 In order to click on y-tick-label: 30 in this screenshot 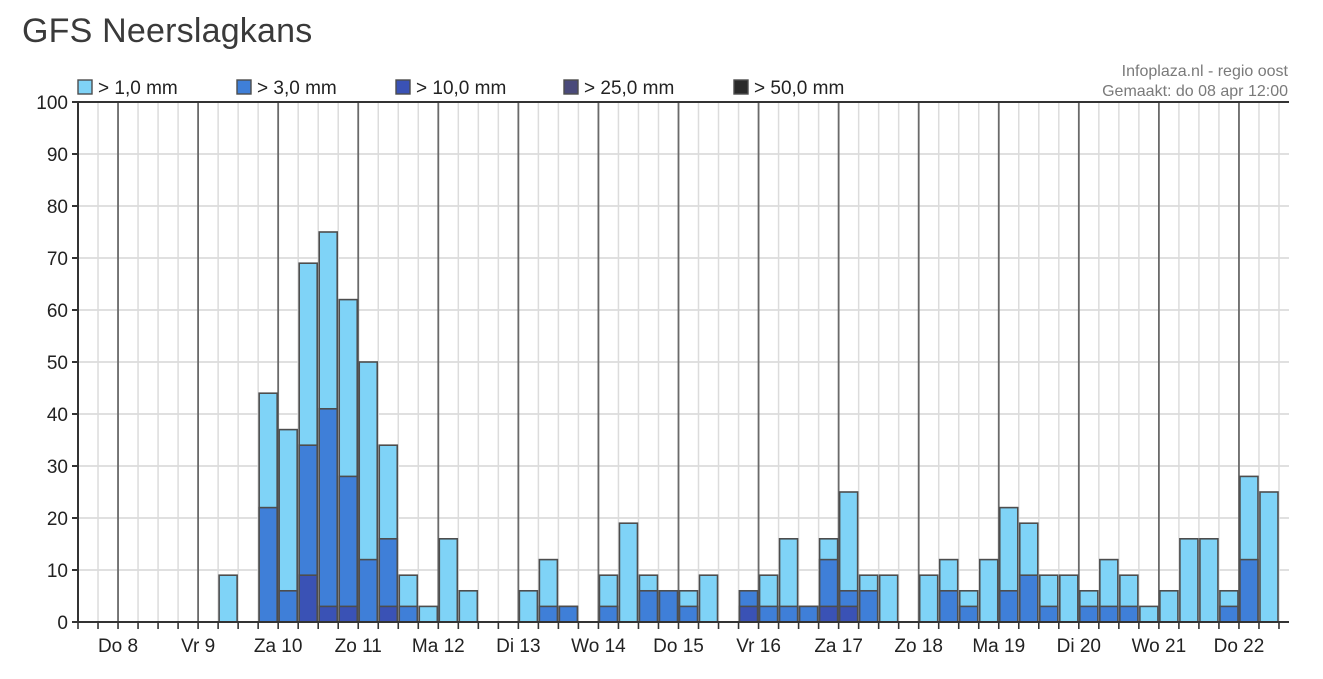, I will do `click(57, 467)`.